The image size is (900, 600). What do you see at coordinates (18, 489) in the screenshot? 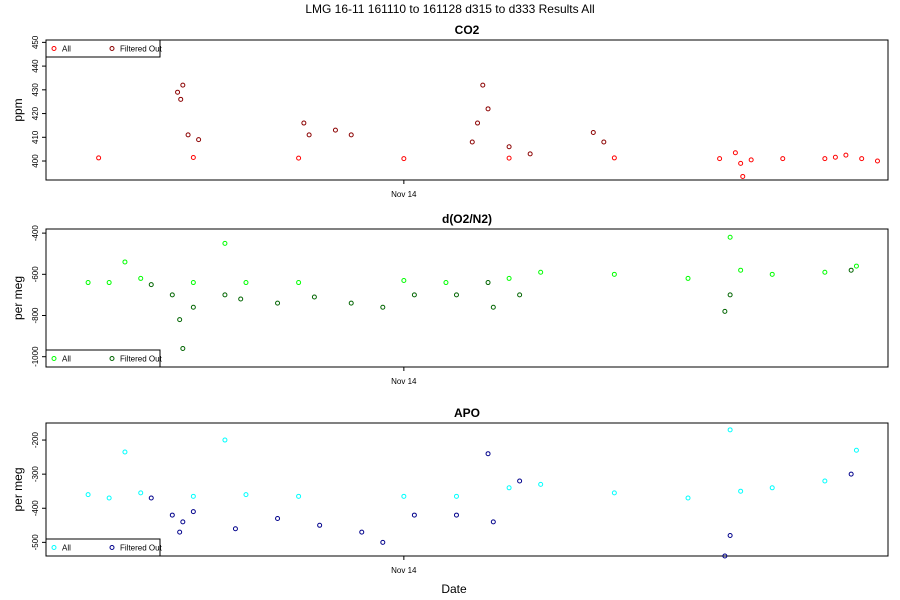
I see `y-axis-label: per meg` at bounding box center [18, 489].